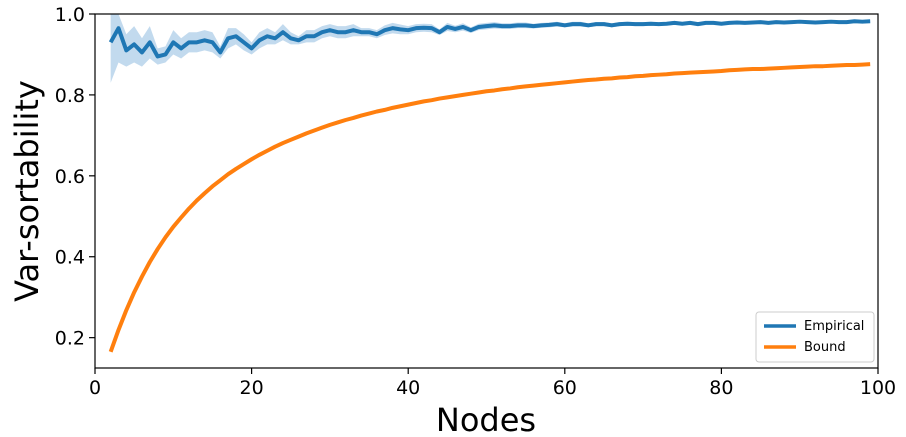 This screenshot has width=906, height=437. I want to click on y-tick-label: 0.4, so click(70, 258).